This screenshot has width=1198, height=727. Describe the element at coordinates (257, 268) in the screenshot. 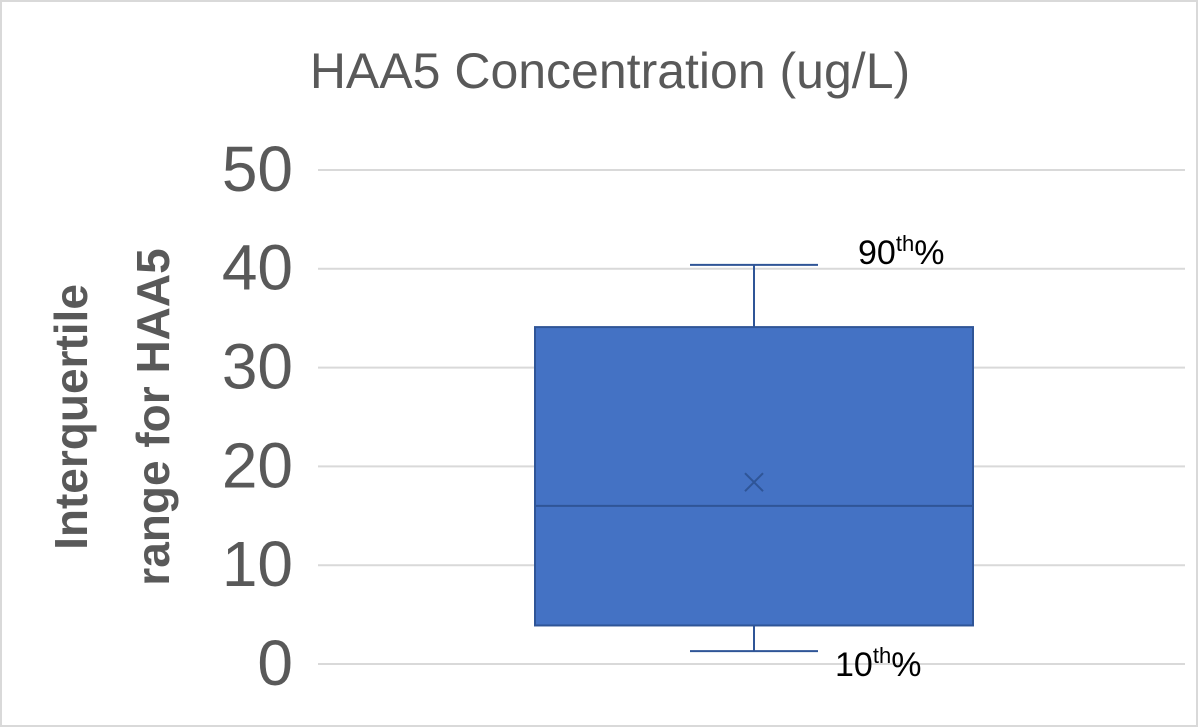

I see `y-tick-label: 40` at that location.